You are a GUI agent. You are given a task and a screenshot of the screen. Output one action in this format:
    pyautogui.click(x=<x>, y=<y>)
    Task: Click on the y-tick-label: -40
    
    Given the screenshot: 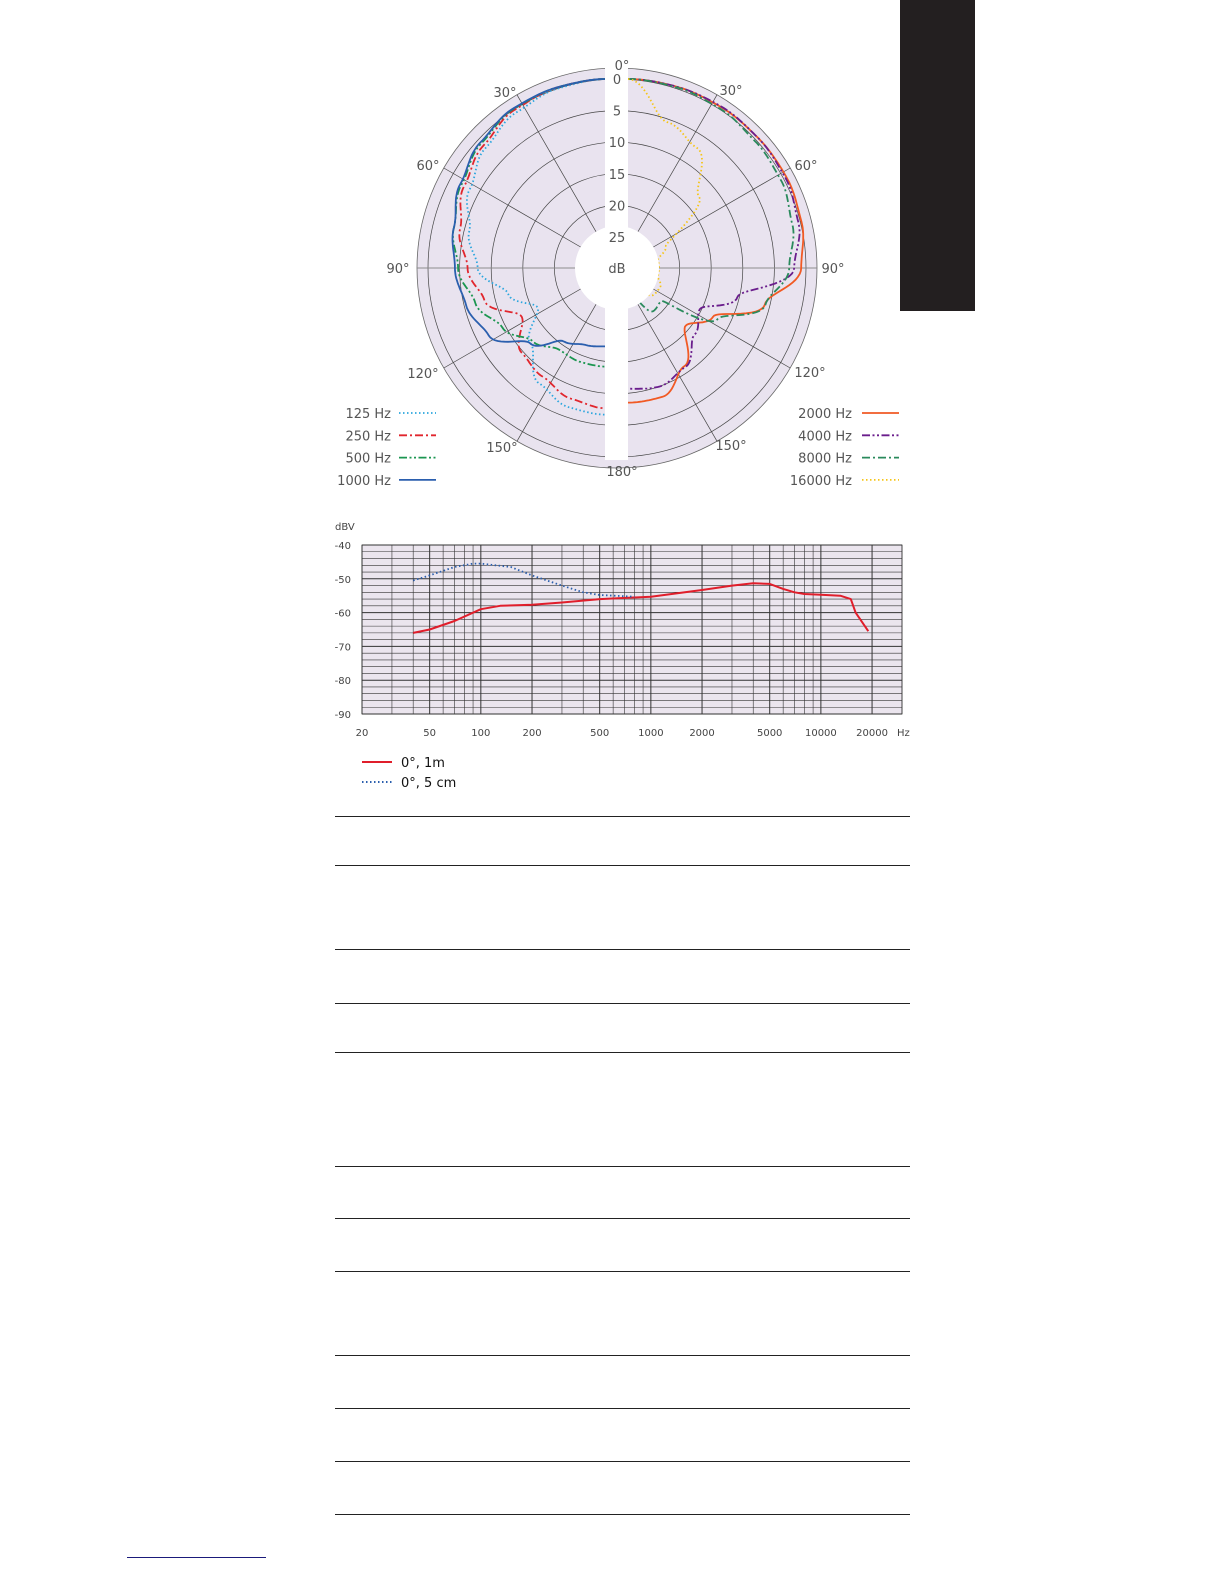 What is the action you would take?
    pyautogui.click(x=343, y=546)
    